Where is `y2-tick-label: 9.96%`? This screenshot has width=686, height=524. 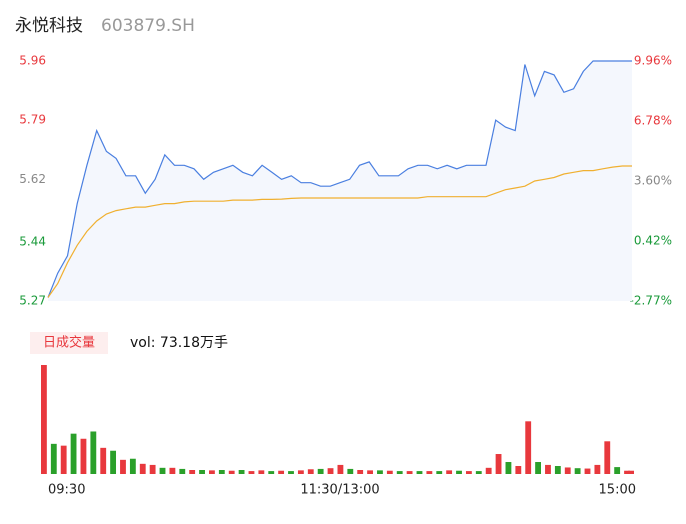 y2-tick-label: 9.96% is located at coordinates (653, 61).